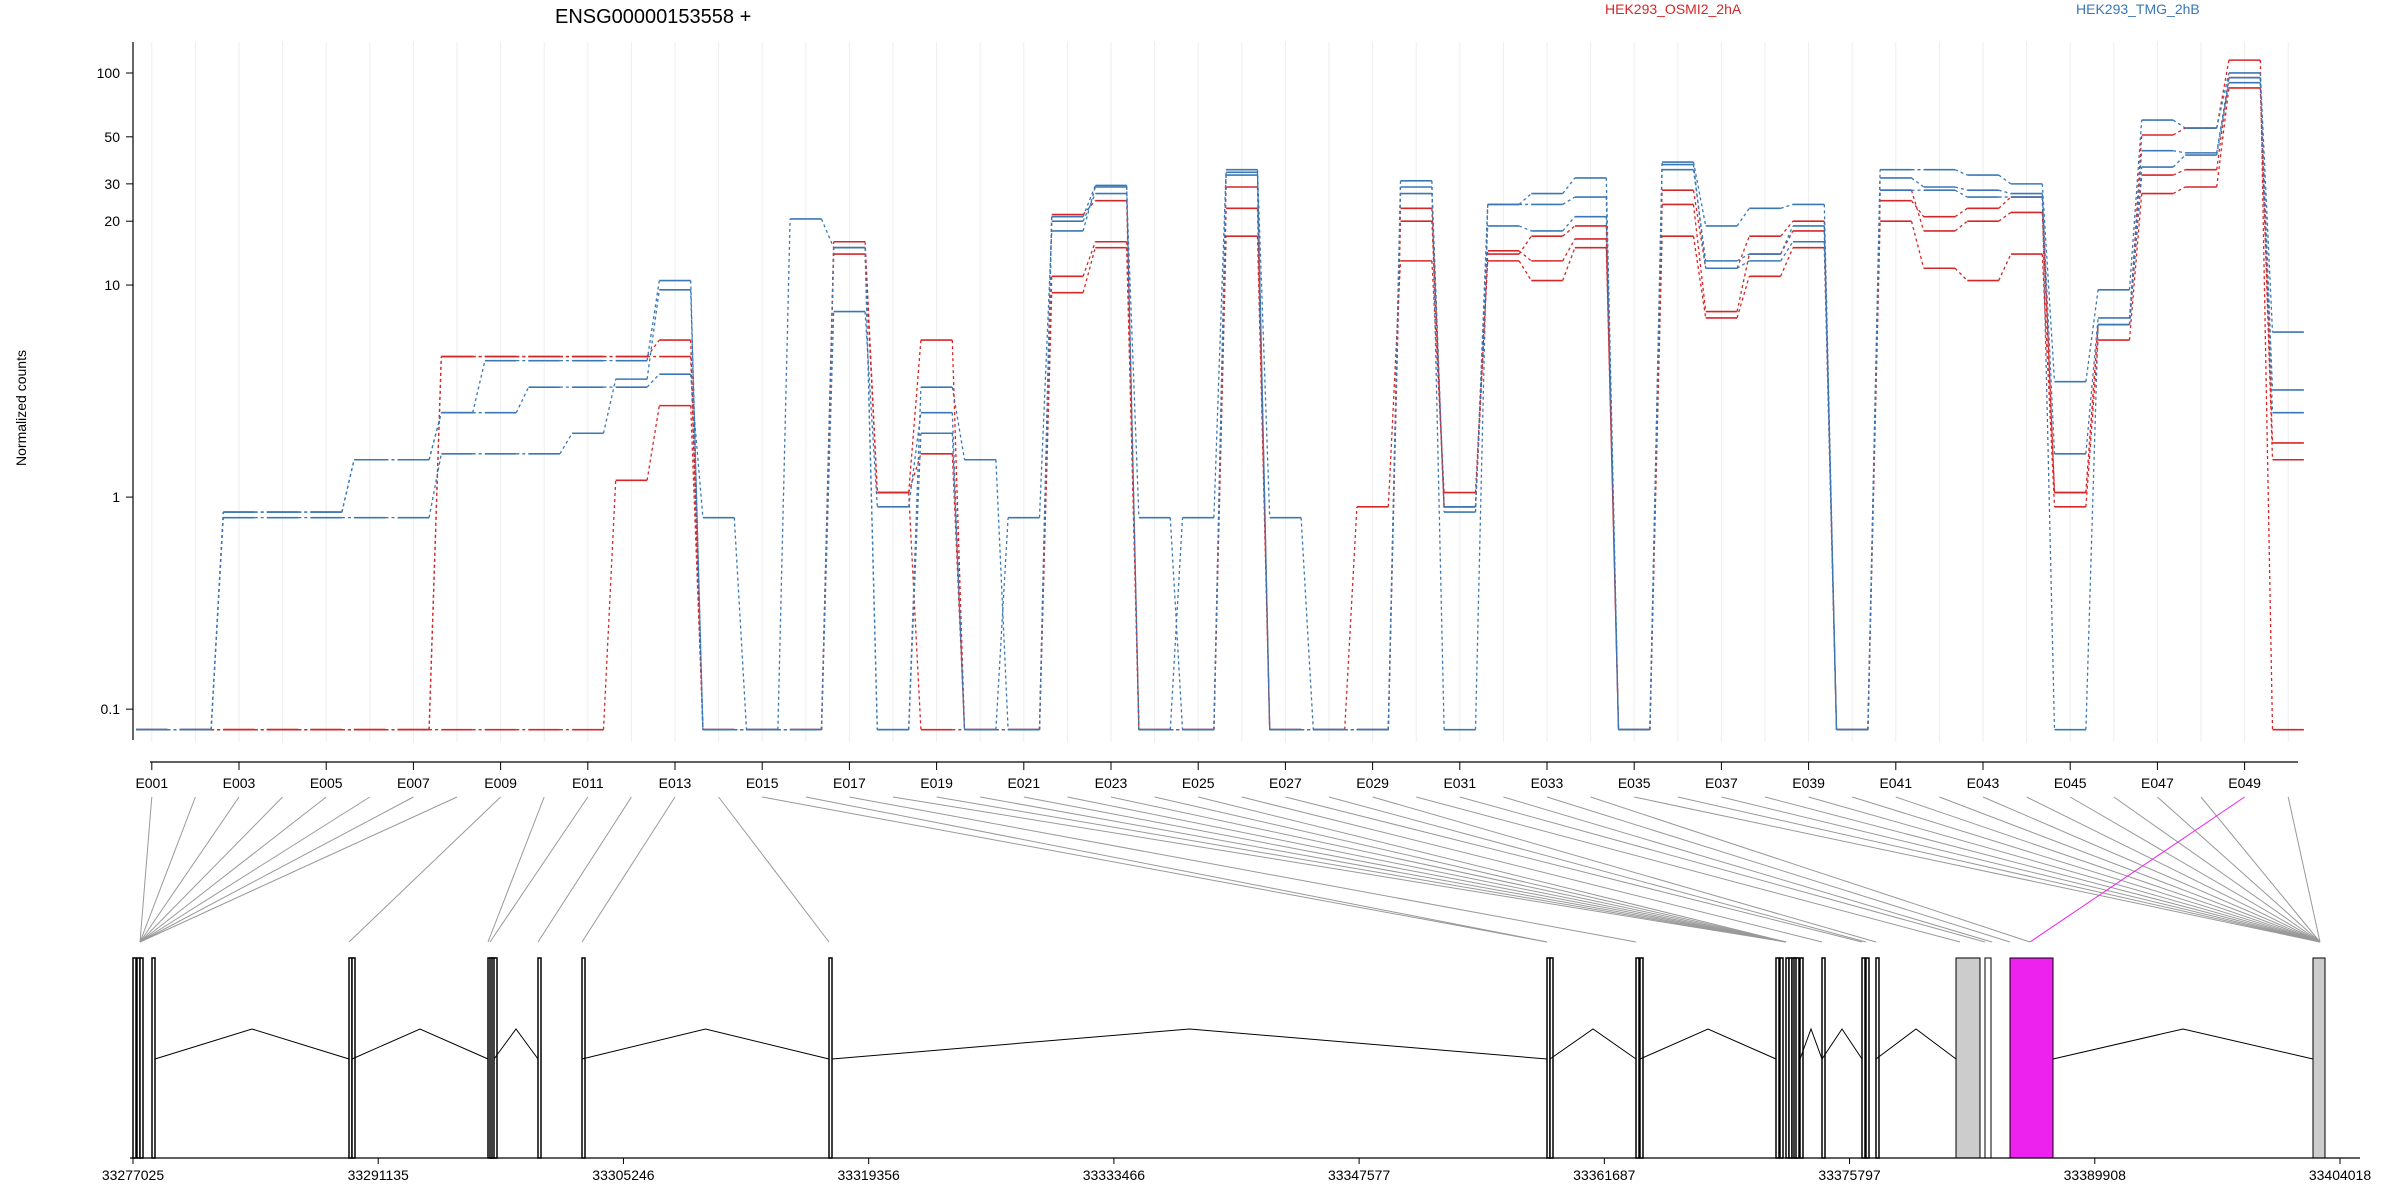  Describe the element at coordinates (2070, 783) in the screenshot. I see `x-tick-label-E045: E045` at that location.